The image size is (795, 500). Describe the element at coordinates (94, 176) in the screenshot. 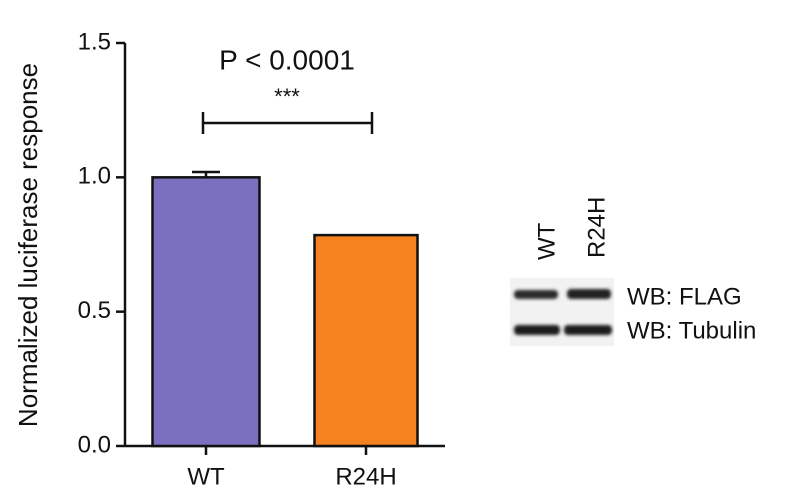

I see `y-tick-label: 1.0` at that location.